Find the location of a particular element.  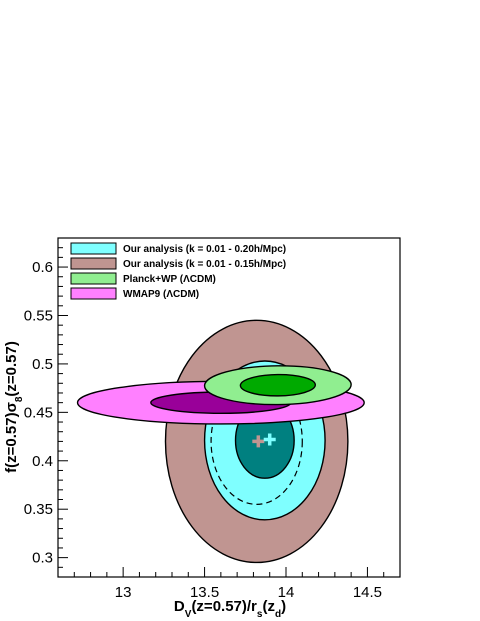

legend-label: Our analysis (k = 0.01 - 0.20h/Mpc) is located at coordinates (204, 249).